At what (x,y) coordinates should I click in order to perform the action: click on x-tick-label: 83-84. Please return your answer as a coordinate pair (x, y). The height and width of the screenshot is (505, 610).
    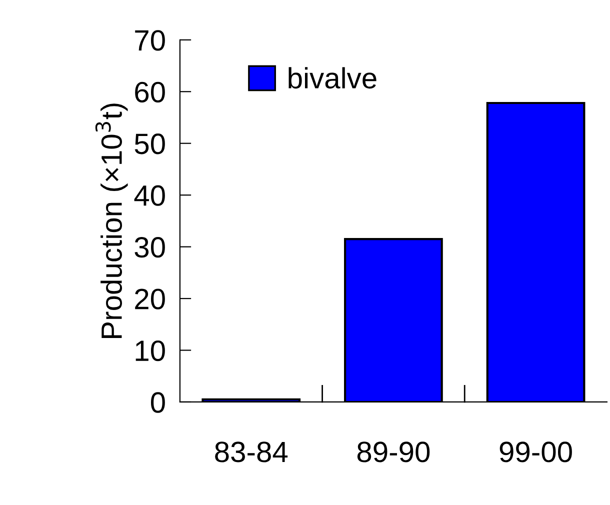
    Looking at the image, I should click on (251, 452).